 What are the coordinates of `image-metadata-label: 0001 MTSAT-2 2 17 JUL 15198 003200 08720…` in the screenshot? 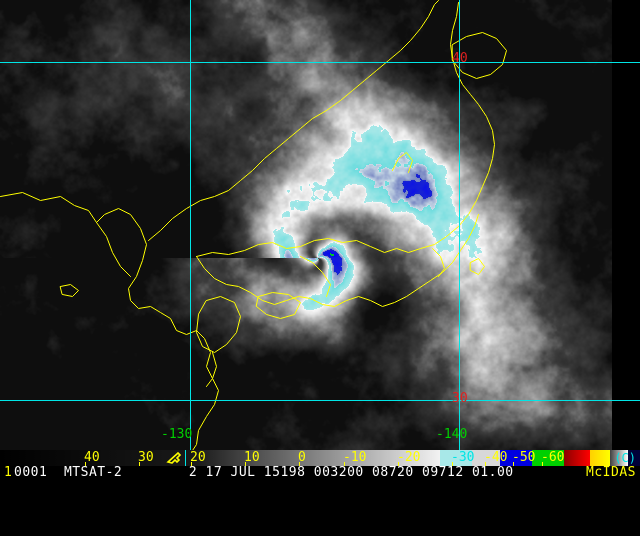 It's located at (264, 472).